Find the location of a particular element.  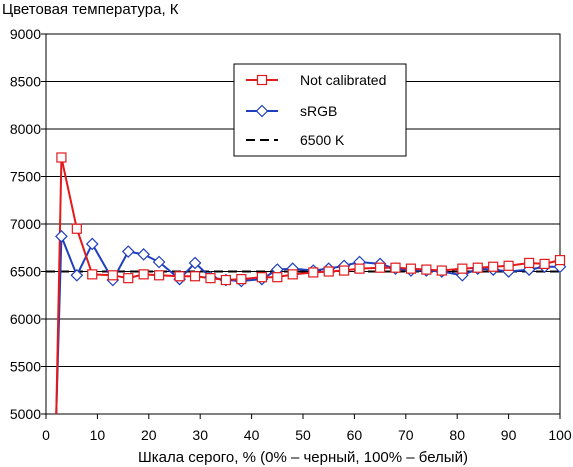

x-tick-label: 70 is located at coordinates (406, 435).